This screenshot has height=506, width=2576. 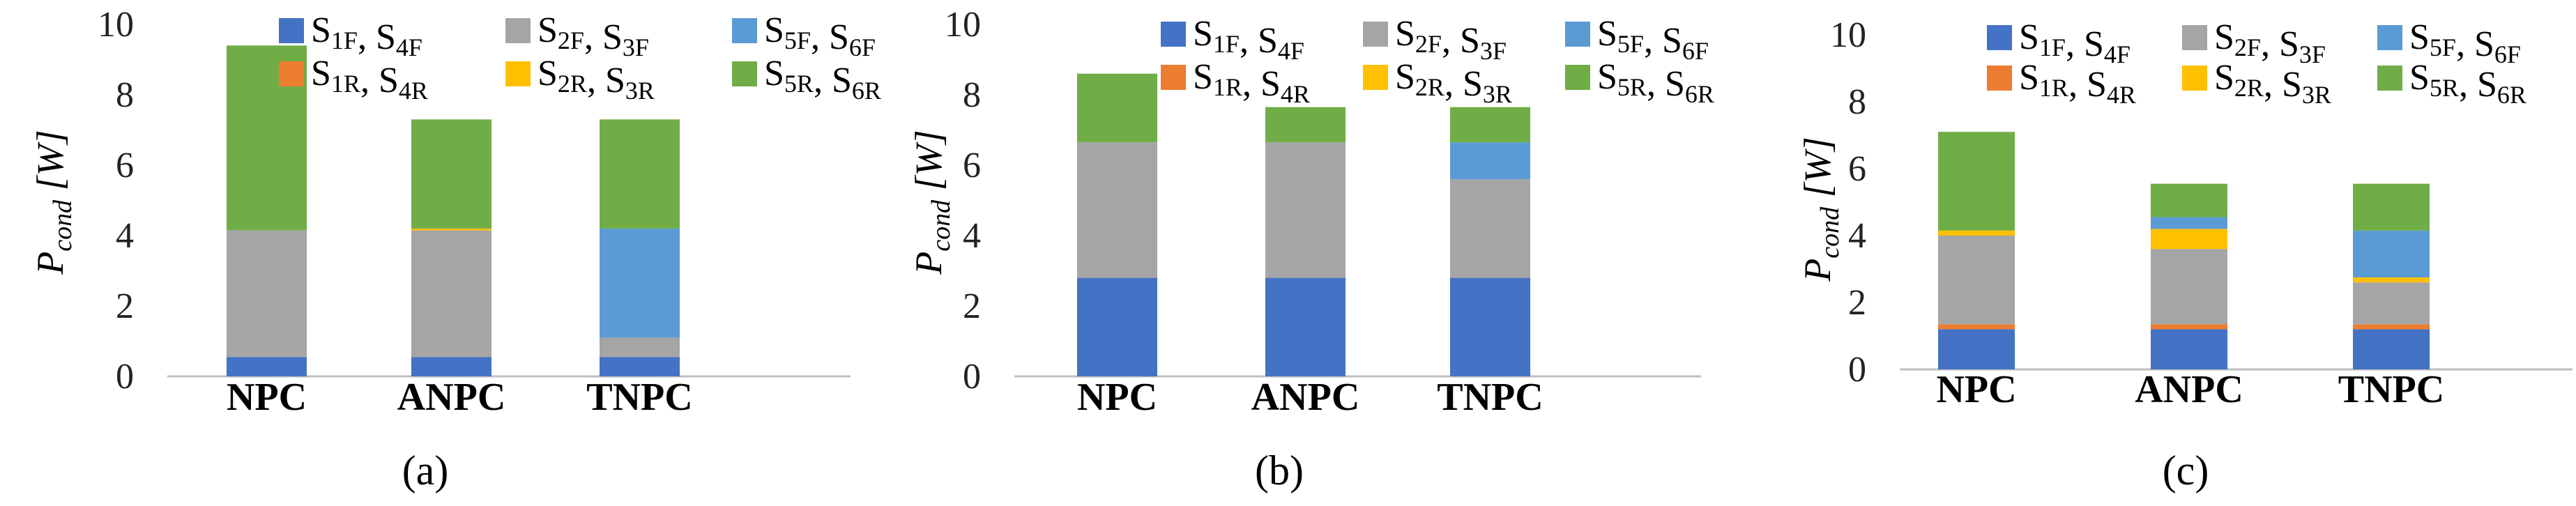 What do you see at coordinates (2186, 470) in the screenshot?
I see `panel-caption: (c)` at bounding box center [2186, 470].